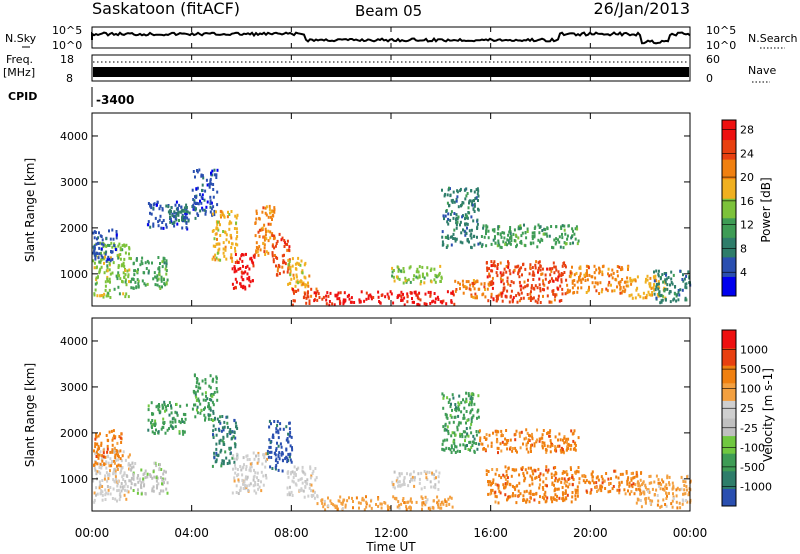 The width and height of the screenshot is (800, 554). What do you see at coordinates (729, 188) in the screenshot?
I see `colorbar-segment` at bounding box center [729, 188].